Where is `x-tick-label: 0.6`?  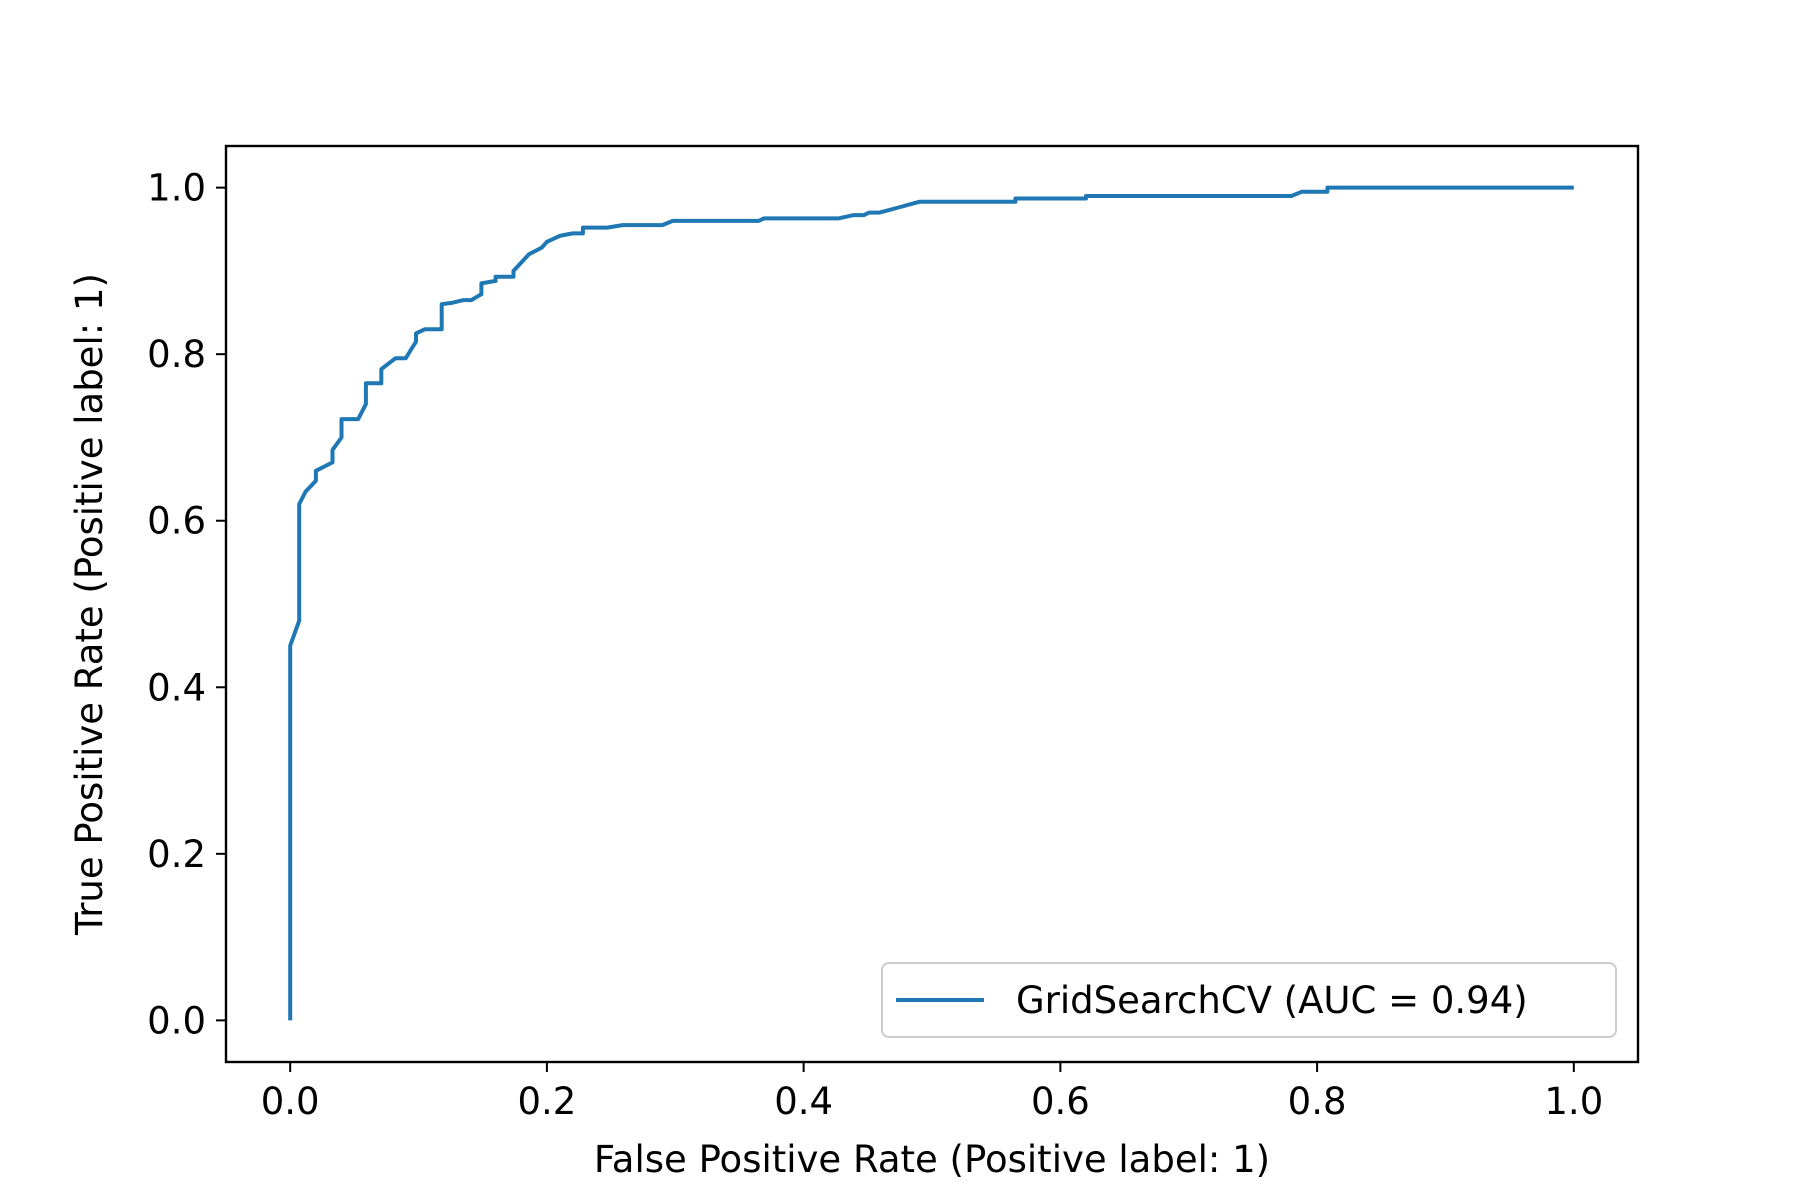 x-tick-label: 0.6 is located at coordinates (1060, 1101).